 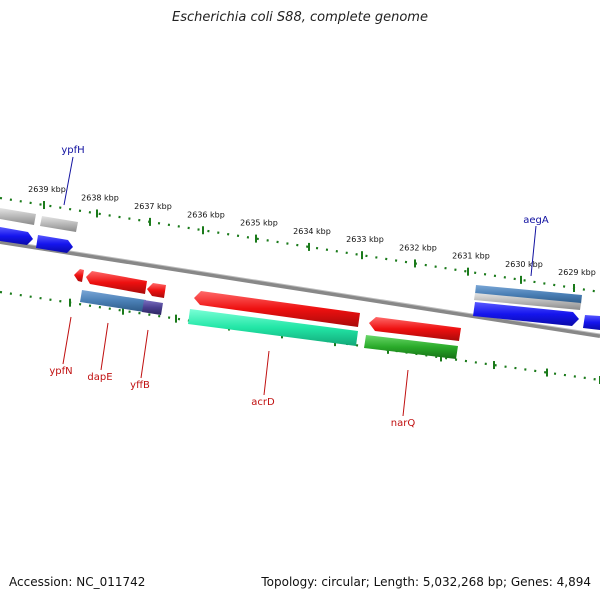 I want to click on tick-label: 2630 kbp, so click(x=524, y=264).